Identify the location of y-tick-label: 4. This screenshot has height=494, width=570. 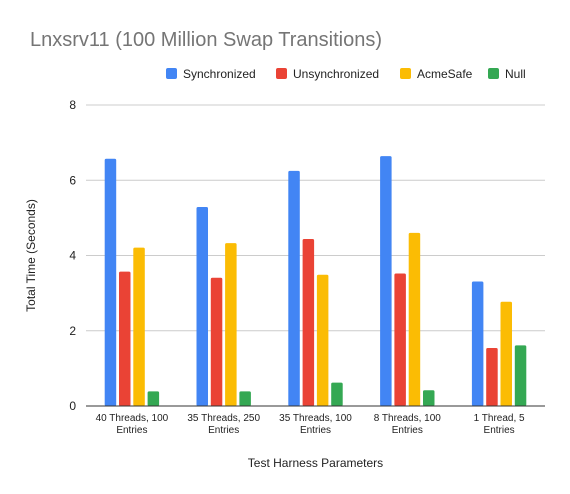
(72, 256).